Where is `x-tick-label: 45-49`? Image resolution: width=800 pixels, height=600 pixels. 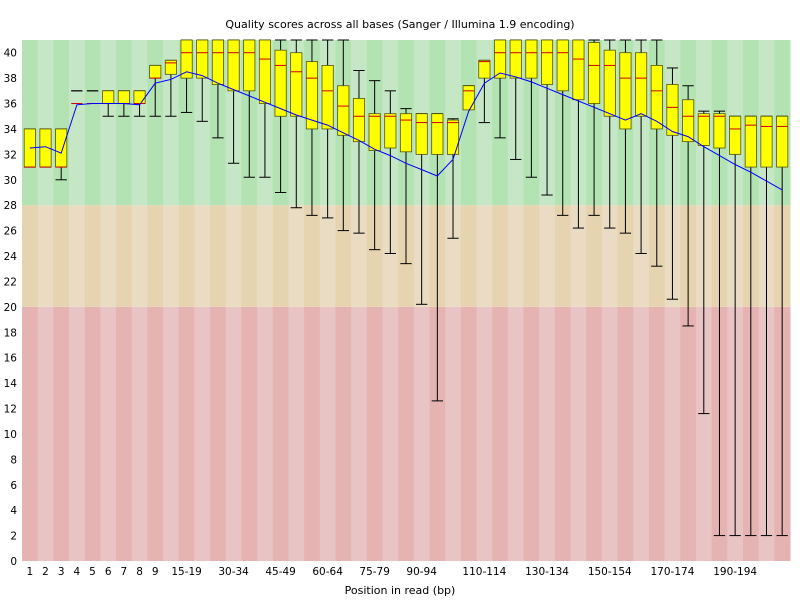 x-tick-label: 45-49 is located at coordinates (280, 572).